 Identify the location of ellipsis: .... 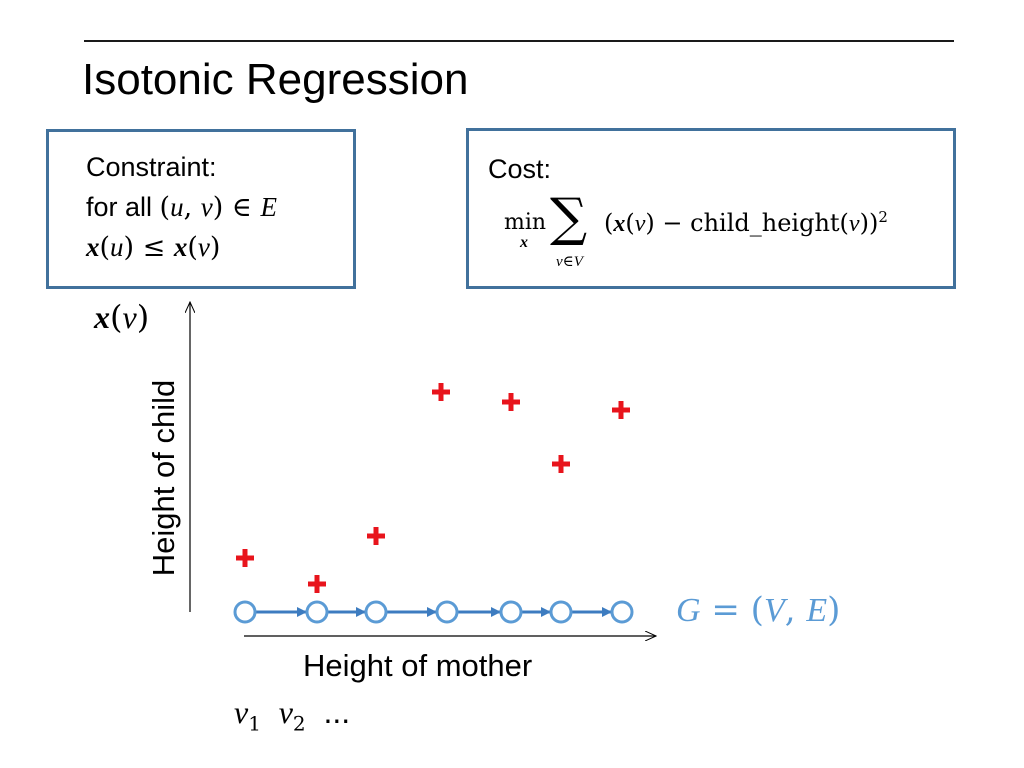
(337, 712).